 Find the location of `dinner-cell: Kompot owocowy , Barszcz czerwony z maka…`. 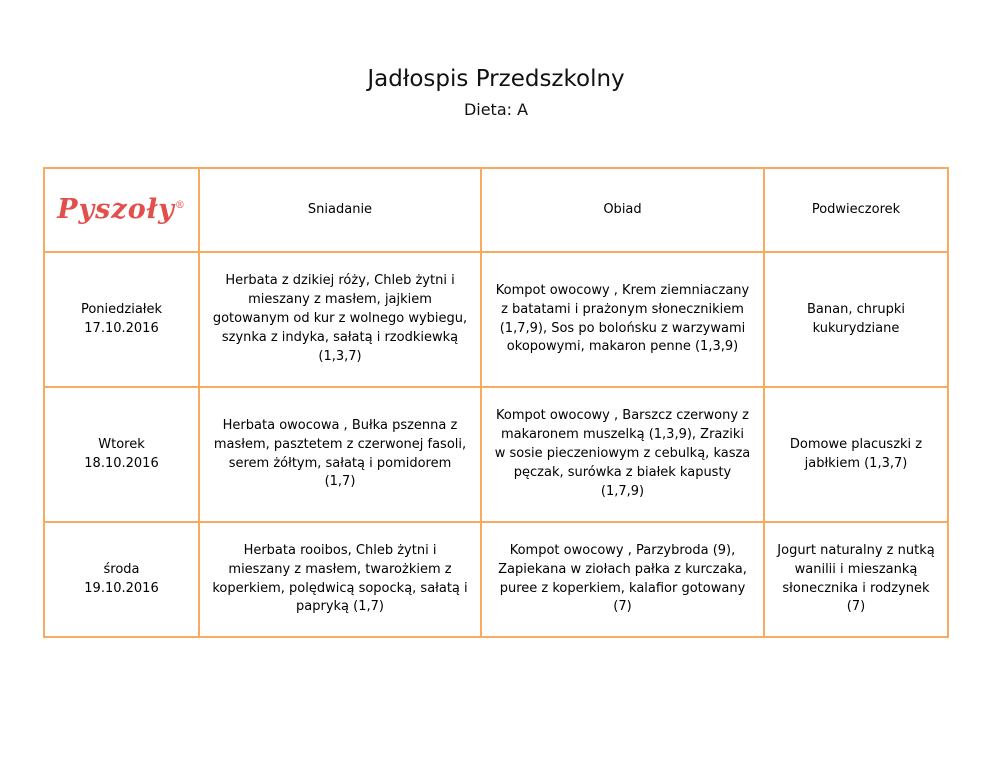

dinner-cell: Kompot owocowy , Barszcz czerwony z maka… is located at coordinates (622, 454).